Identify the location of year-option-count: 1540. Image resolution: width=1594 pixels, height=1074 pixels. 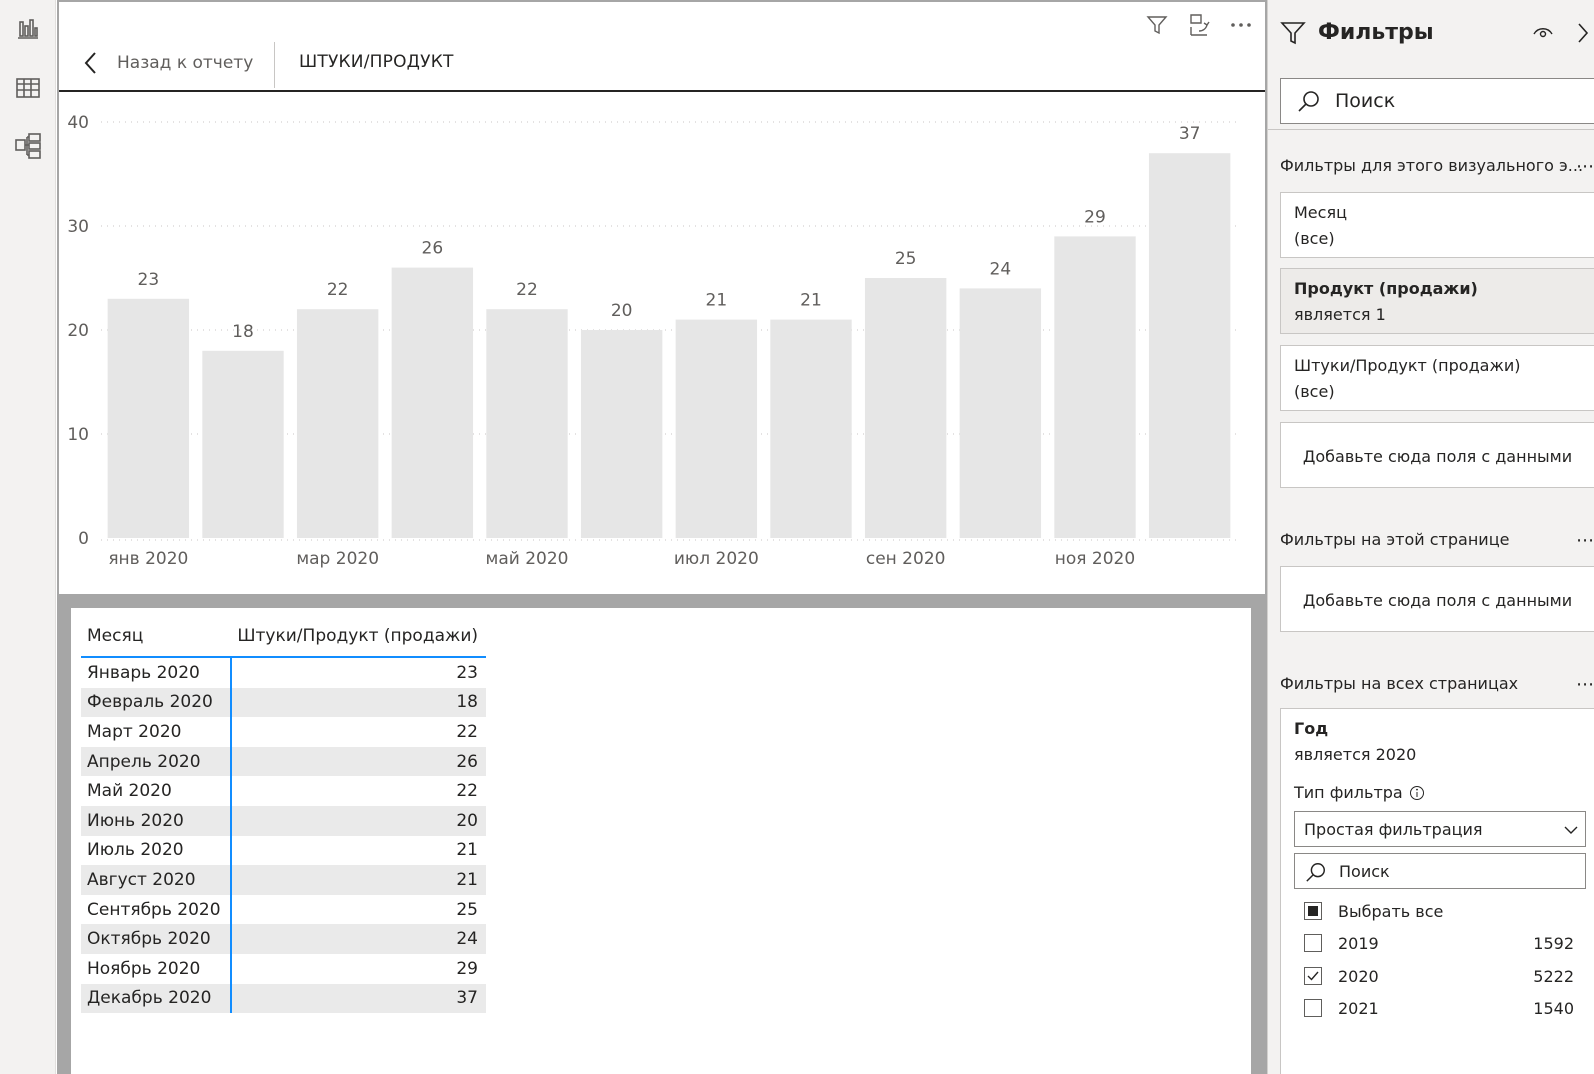
(1553, 1008).